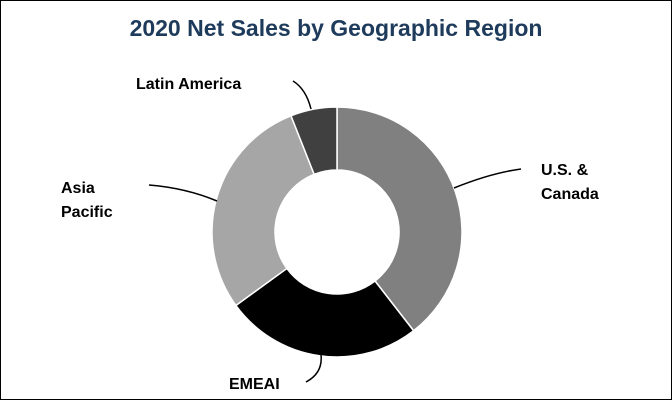  I want to click on slice-label: Latin America, so click(189, 84).